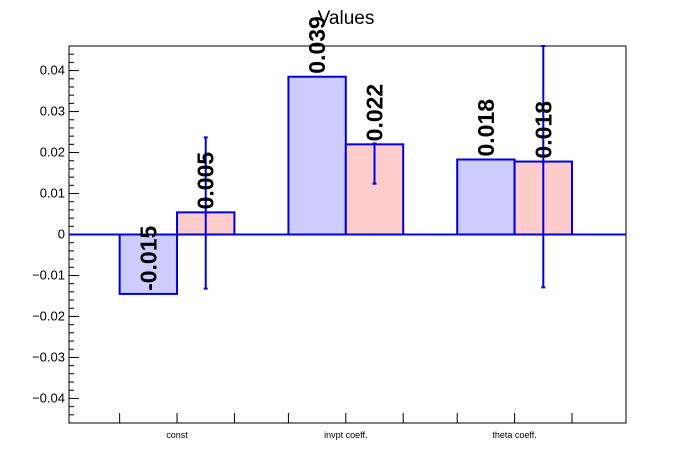 Image resolution: width=696 pixels, height=472 pixels. I want to click on data-label: 0.022, so click(375, 113).